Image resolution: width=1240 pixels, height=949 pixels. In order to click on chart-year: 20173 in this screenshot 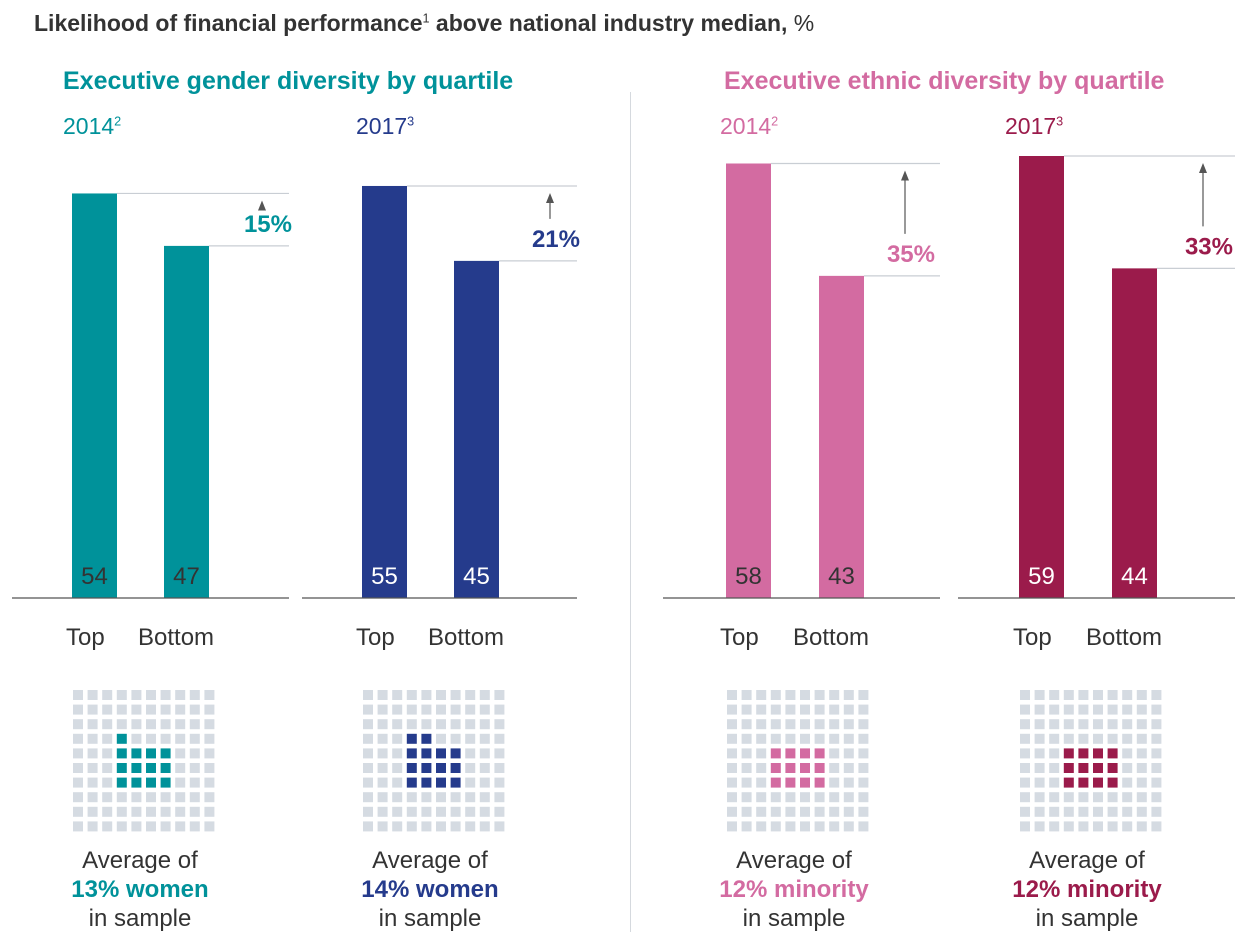, I will do `click(385, 126)`.